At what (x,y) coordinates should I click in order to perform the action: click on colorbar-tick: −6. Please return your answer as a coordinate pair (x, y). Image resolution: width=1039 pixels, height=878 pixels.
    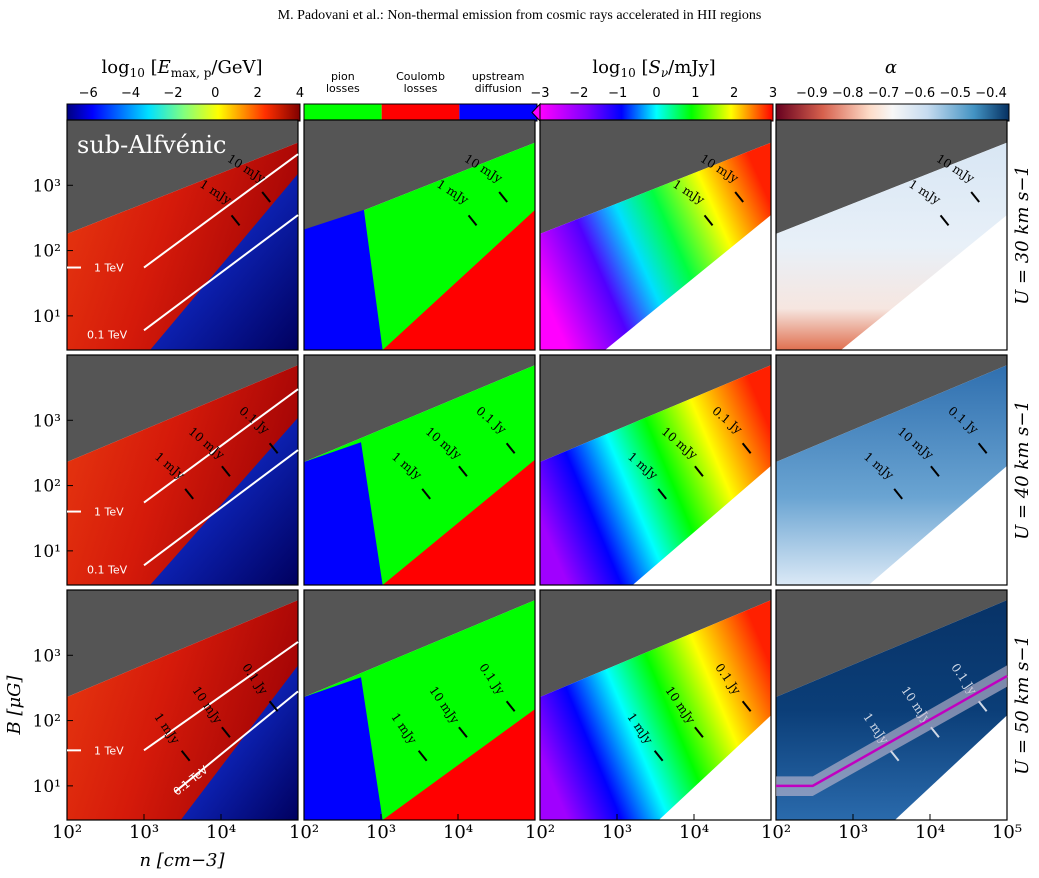
    Looking at the image, I should click on (88, 93).